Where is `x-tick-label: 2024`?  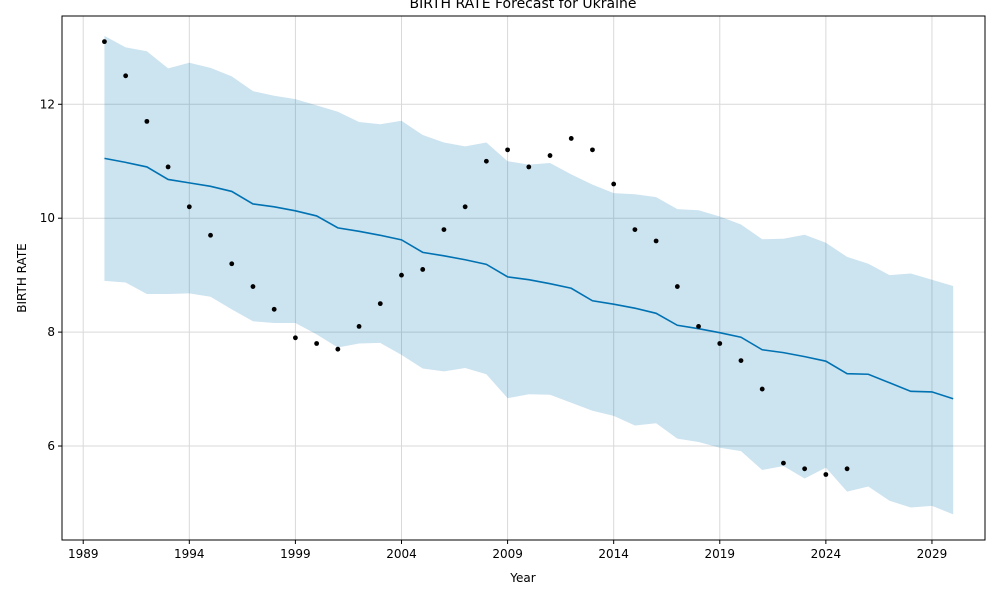
x-tick-label: 2024 is located at coordinates (826, 554).